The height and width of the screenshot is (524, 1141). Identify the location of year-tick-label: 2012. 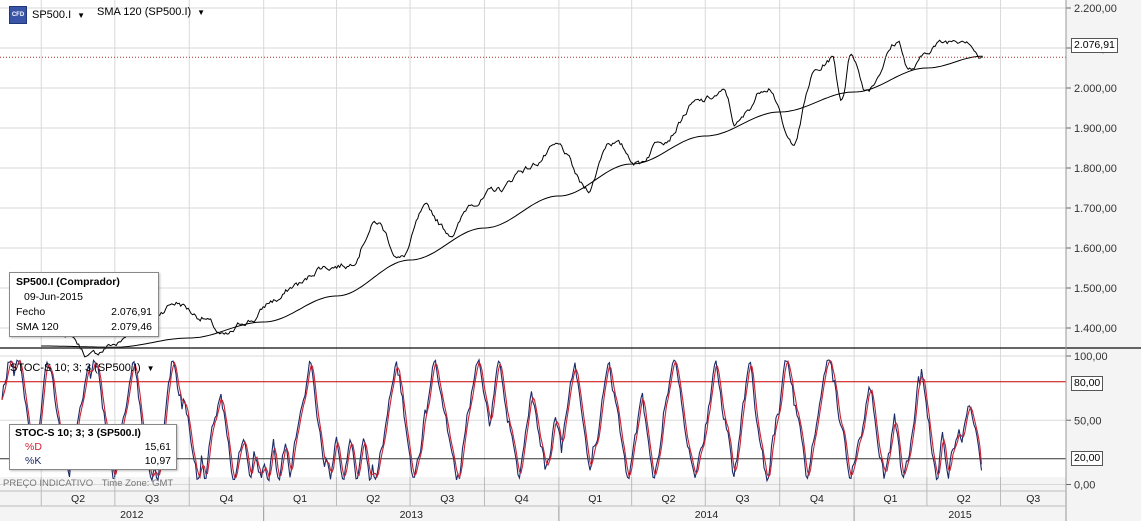
(132, 515).